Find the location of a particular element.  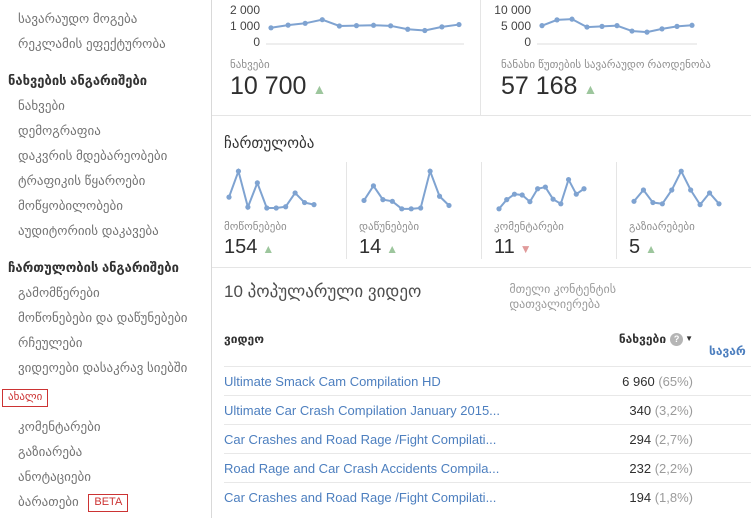

sidebar-item-estimated-earnings: სავარაუდო მოგება is located at coordinates (78, 18).